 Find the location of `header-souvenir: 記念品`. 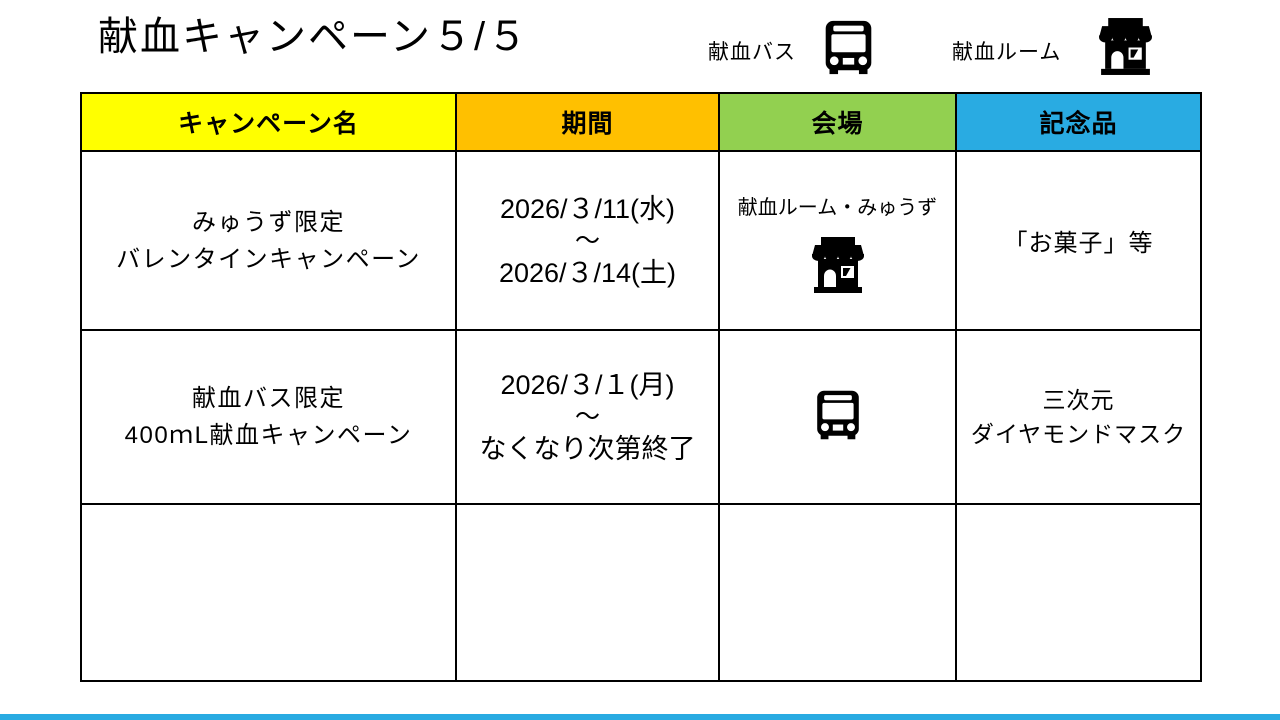

header-souvenir: 記念品 is located at coordinates (1078, 122).